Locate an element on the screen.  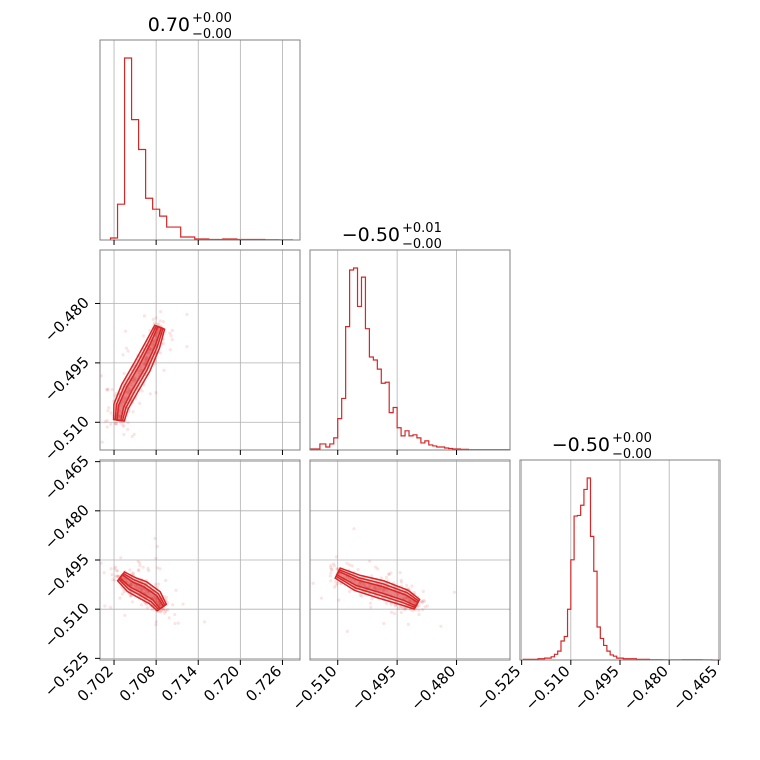
param-title-1: −0.50 +0.01−0.00 is located at coordinates (392, 236).